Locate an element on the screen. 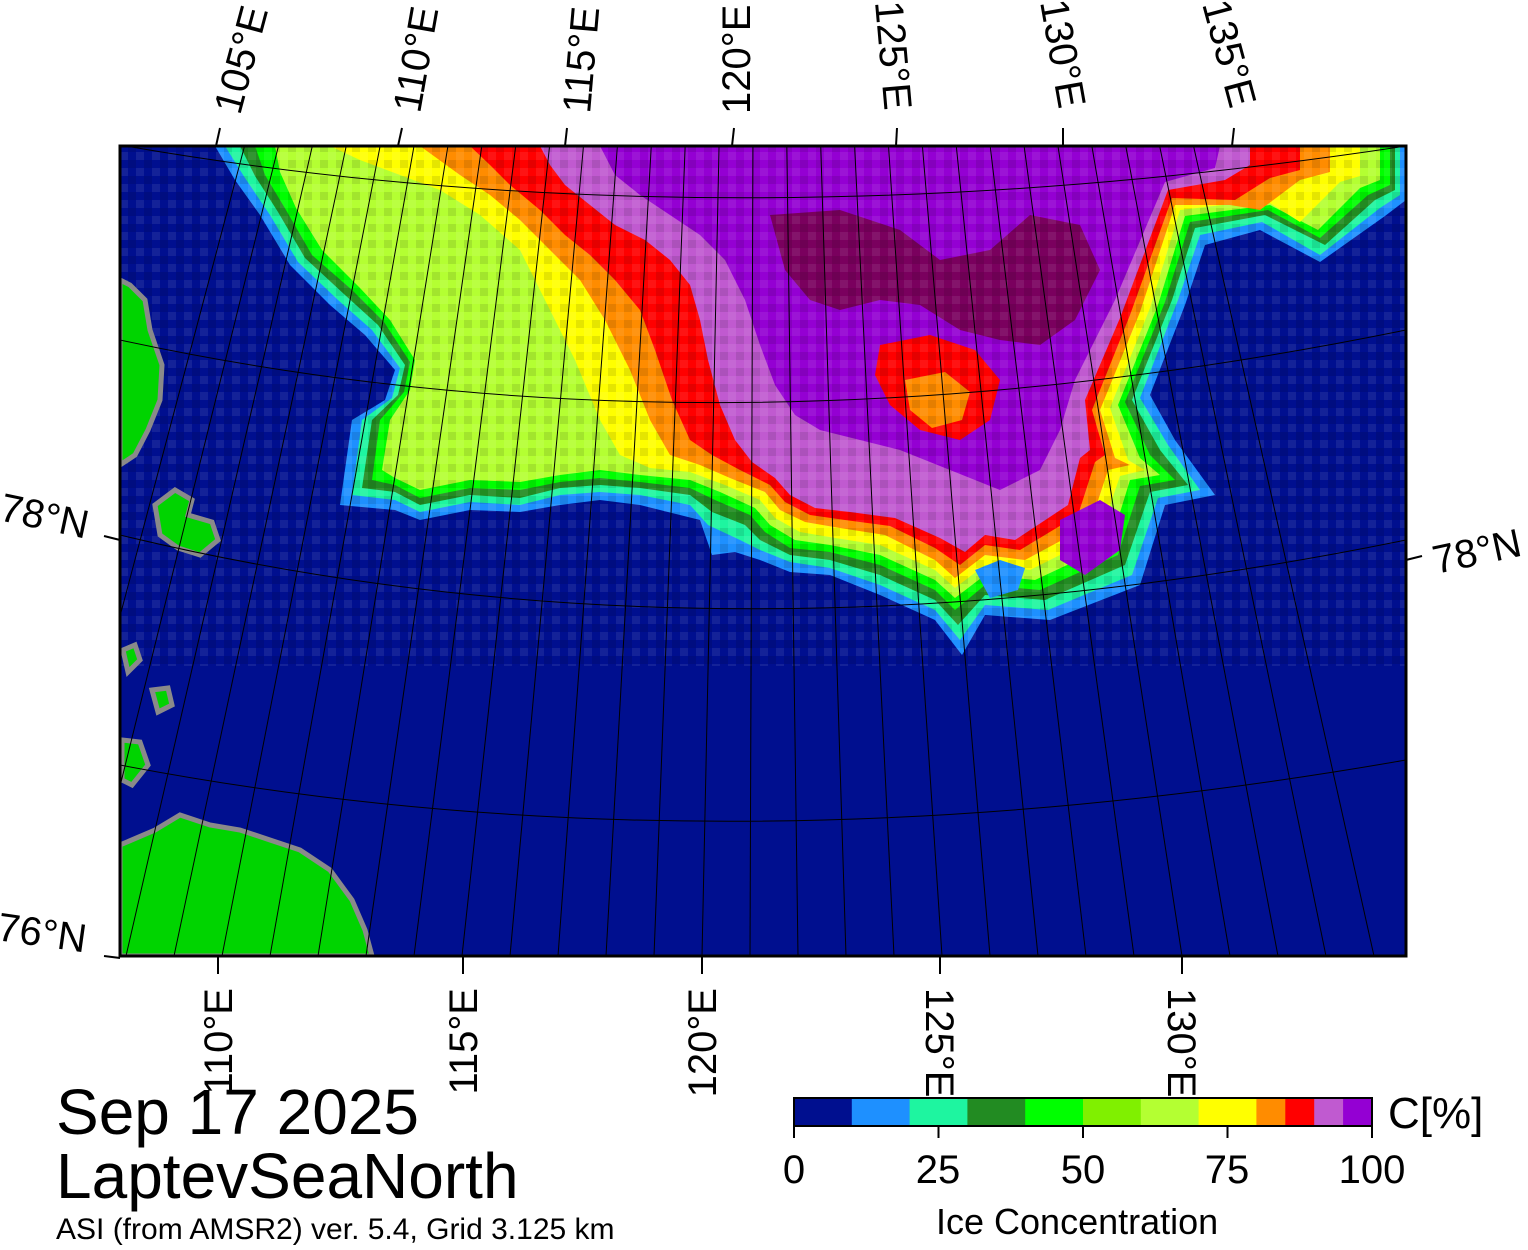 This screenshot has height=1250, width=1528. colorbar-tick-marks is located at coordinates (1083, 1132).